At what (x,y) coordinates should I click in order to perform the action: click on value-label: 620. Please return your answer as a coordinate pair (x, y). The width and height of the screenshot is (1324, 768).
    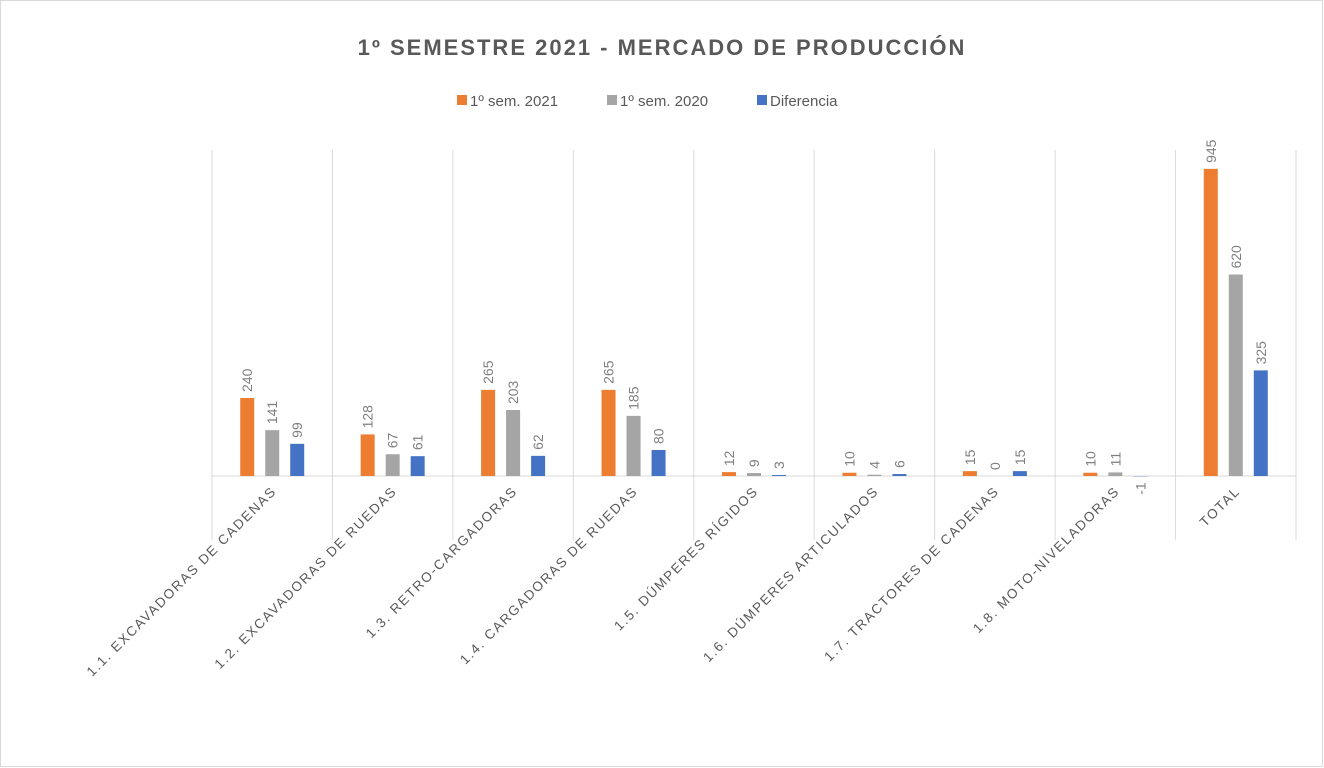
    Looking at the image, I should click on (1236, 257).